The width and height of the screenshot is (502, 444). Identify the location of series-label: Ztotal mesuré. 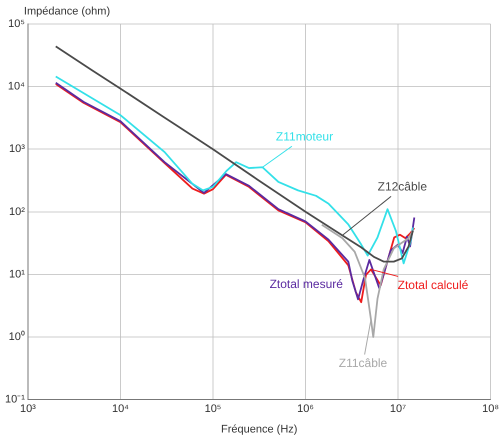
(307, 283).